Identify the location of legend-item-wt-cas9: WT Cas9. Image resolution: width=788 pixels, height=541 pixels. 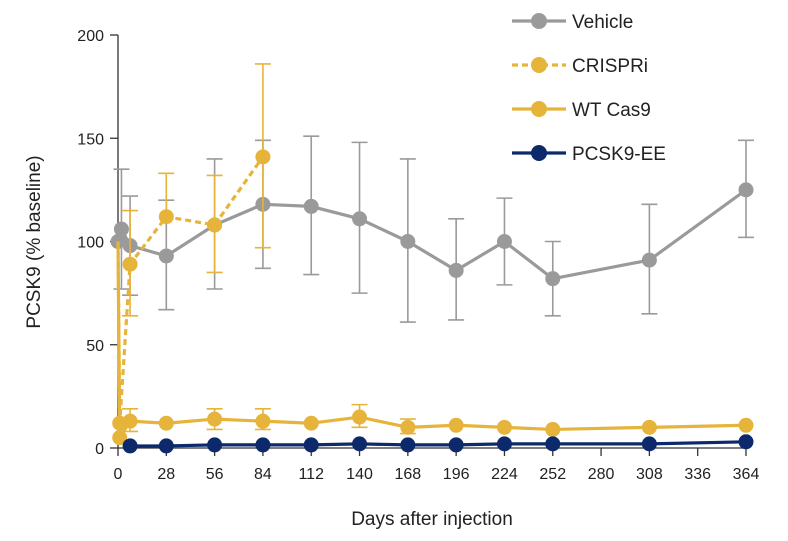
(581, 110).